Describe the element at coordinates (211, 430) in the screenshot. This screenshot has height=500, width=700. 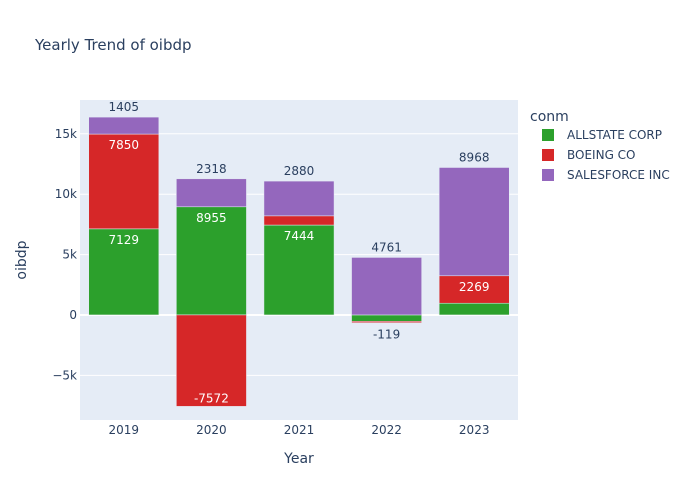
I see `x-tick-label: 2020` at that location.